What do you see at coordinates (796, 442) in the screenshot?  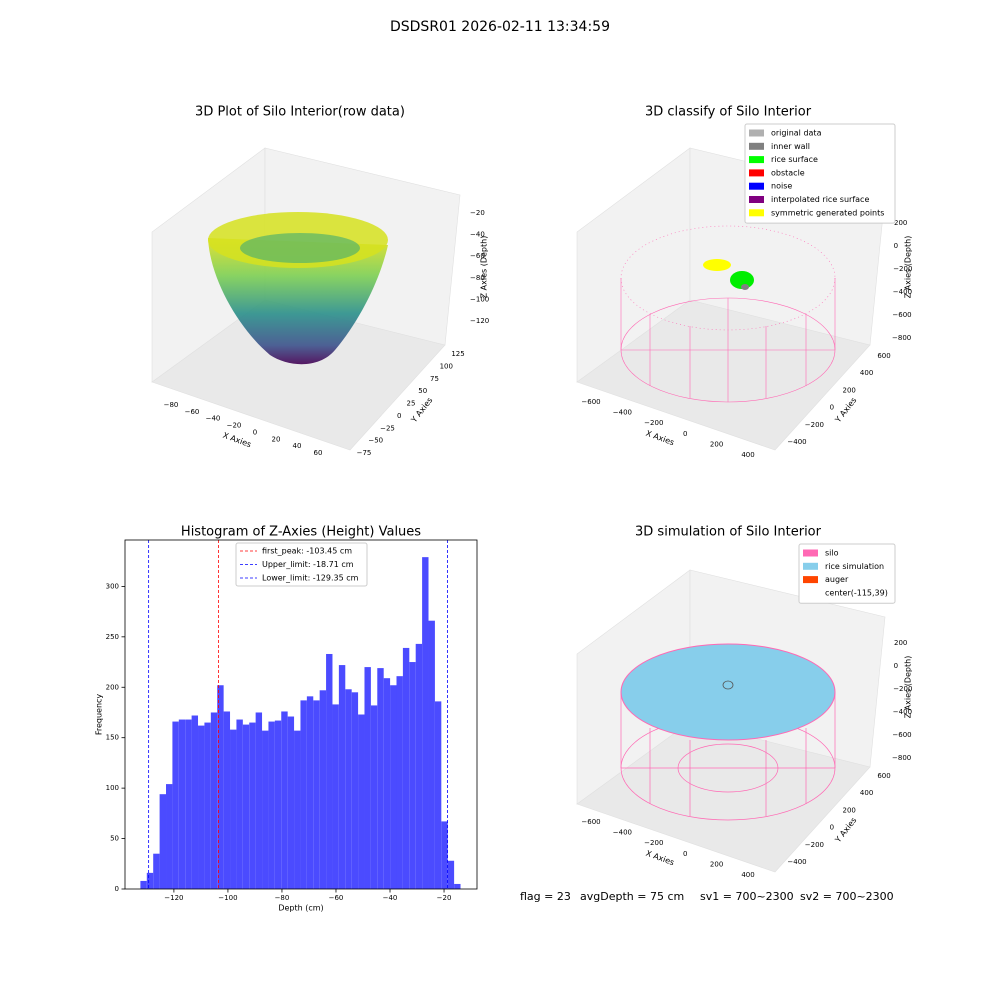 I see `y-tick-label: −400` at bounding box center [796, 442].